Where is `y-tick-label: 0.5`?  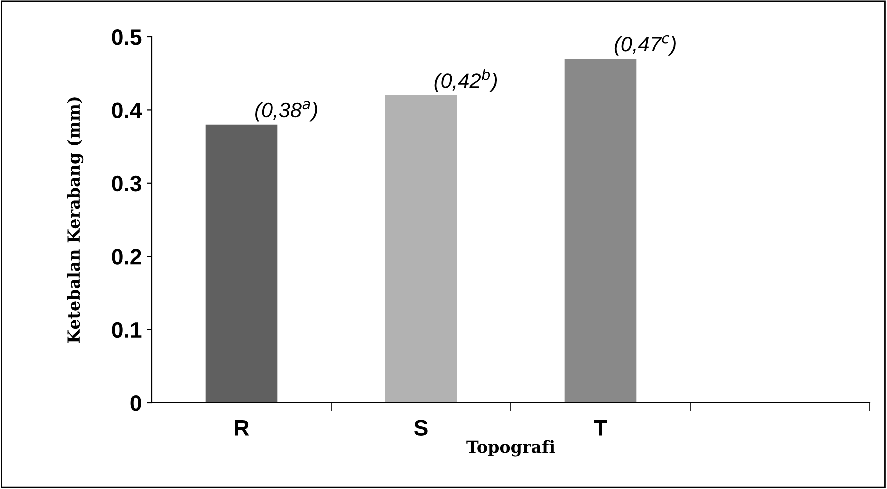 y-tick-label: 0.5 is located at coordinates (127, 38).